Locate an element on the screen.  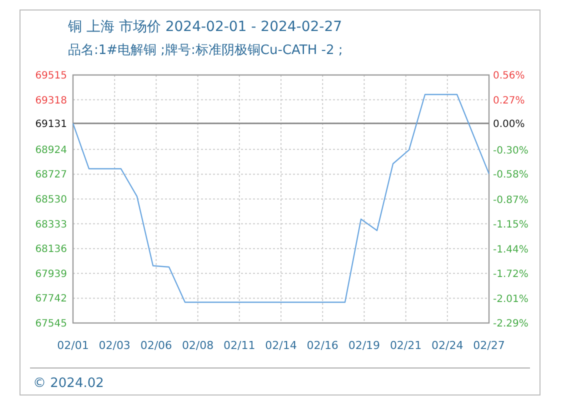
y2-tick-label: -0.58% is located at coordinates (510, 175).